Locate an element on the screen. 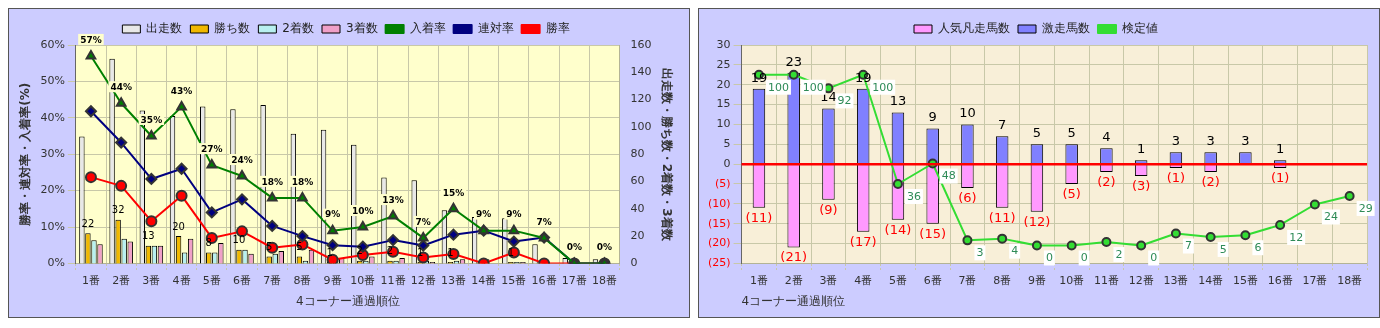  y2-tick-label: 140 is located at coordinates (641, 72).